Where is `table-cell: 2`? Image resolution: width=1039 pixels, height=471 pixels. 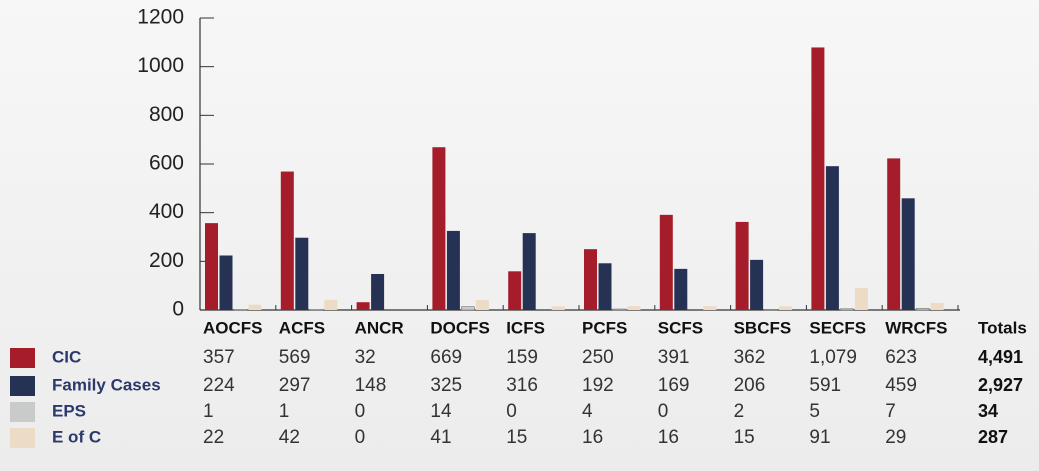
table-cell: 2 is located at coordinates (739, 411).